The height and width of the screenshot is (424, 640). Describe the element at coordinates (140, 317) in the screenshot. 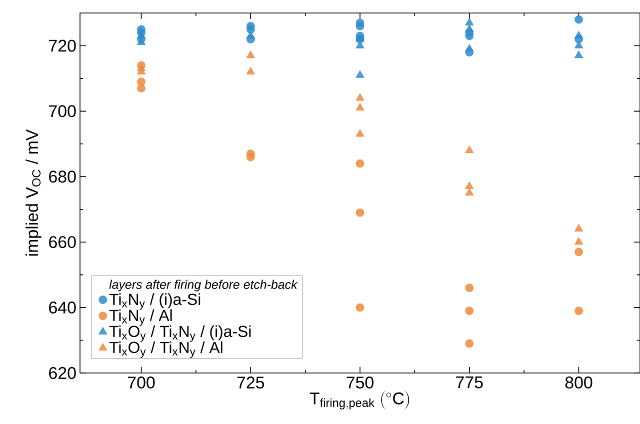

I see `legend-label: Ti$_{x}$N$_{y}$ / Al` at that location.